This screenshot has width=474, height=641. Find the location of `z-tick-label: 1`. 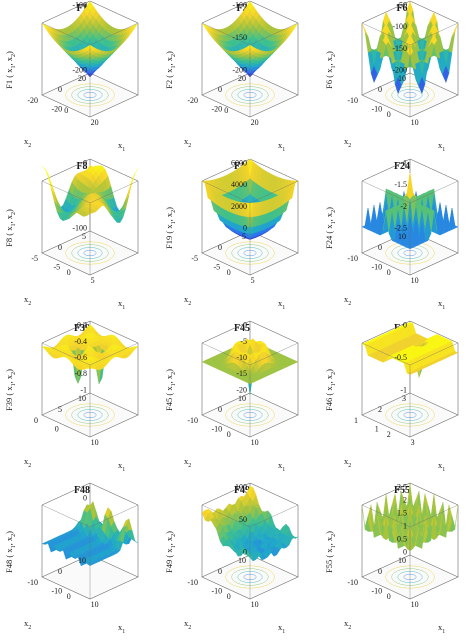

z-tick-label: 1 is located at coordinates (405, 525).